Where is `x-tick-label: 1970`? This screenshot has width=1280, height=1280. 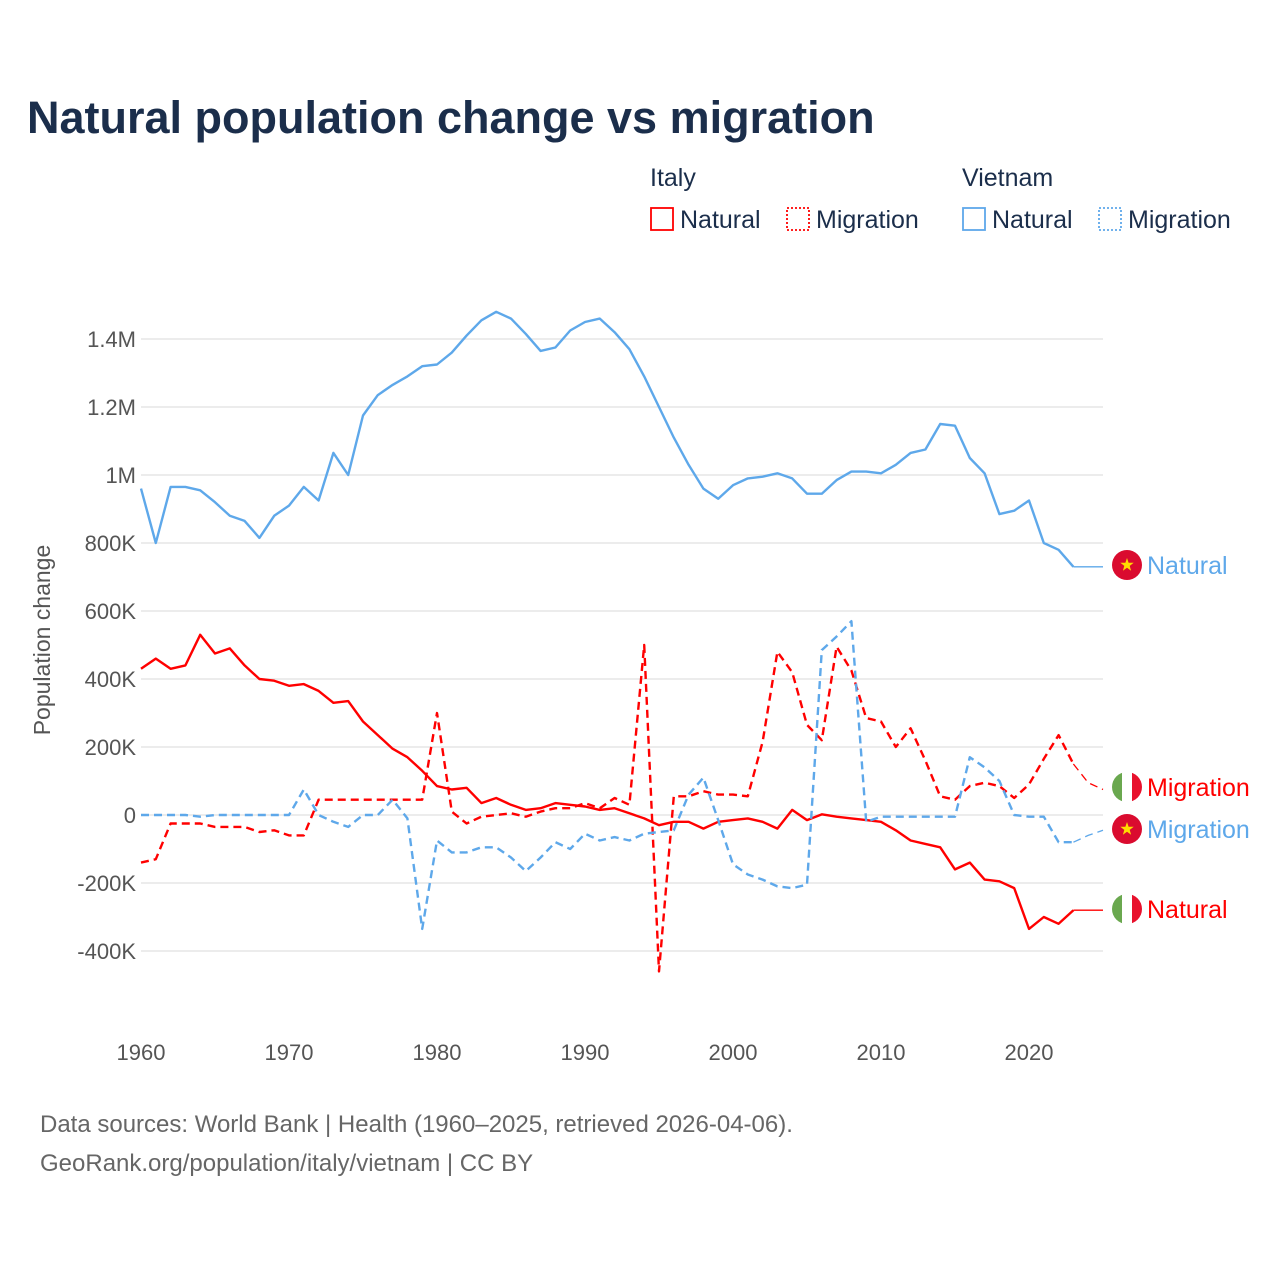 x-tick-label: 1970 is located at coordinates (289, 1052).